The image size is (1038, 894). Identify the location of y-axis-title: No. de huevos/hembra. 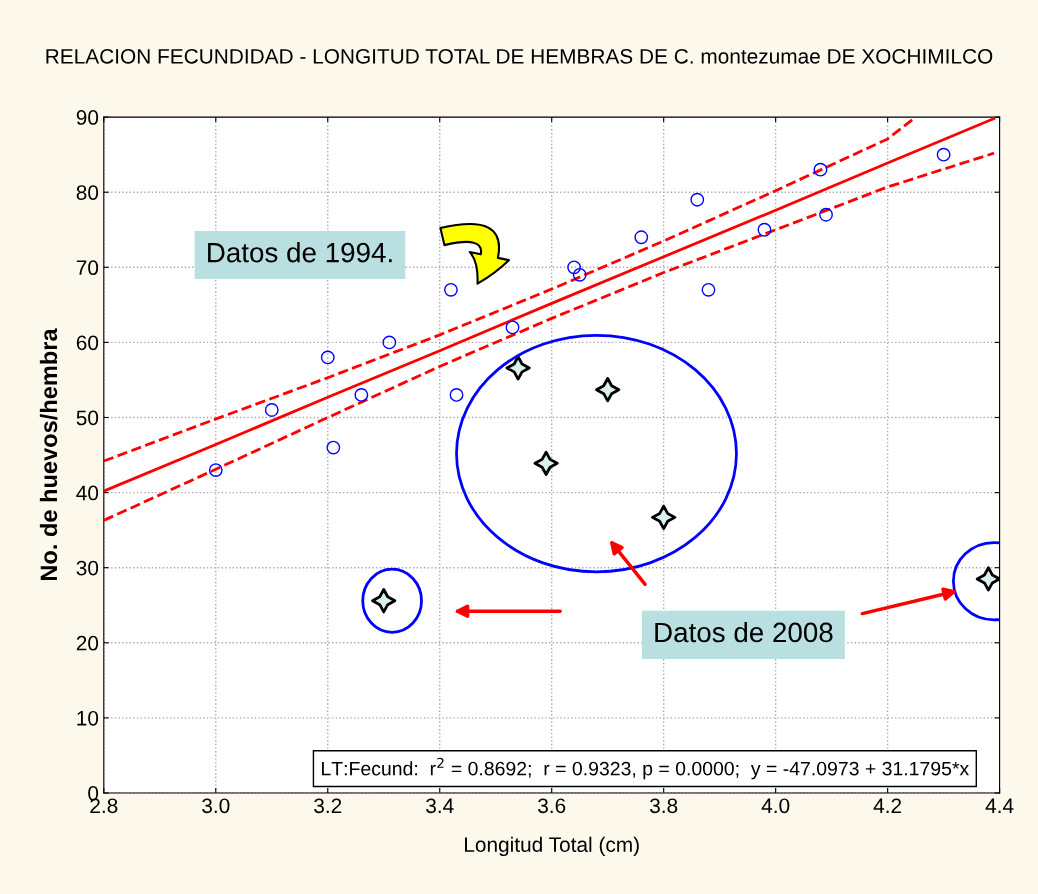
(48, 454).